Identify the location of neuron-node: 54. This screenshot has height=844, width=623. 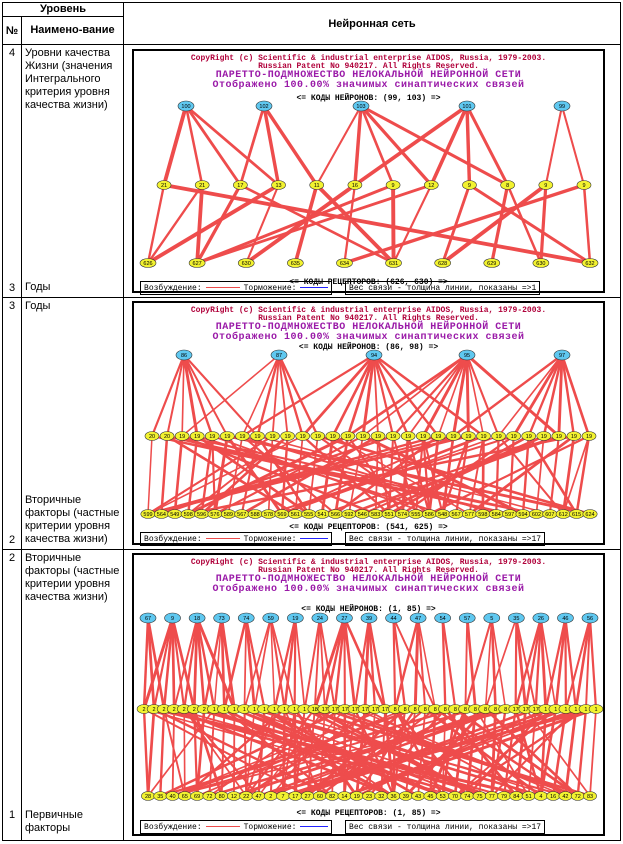
(442, 618).